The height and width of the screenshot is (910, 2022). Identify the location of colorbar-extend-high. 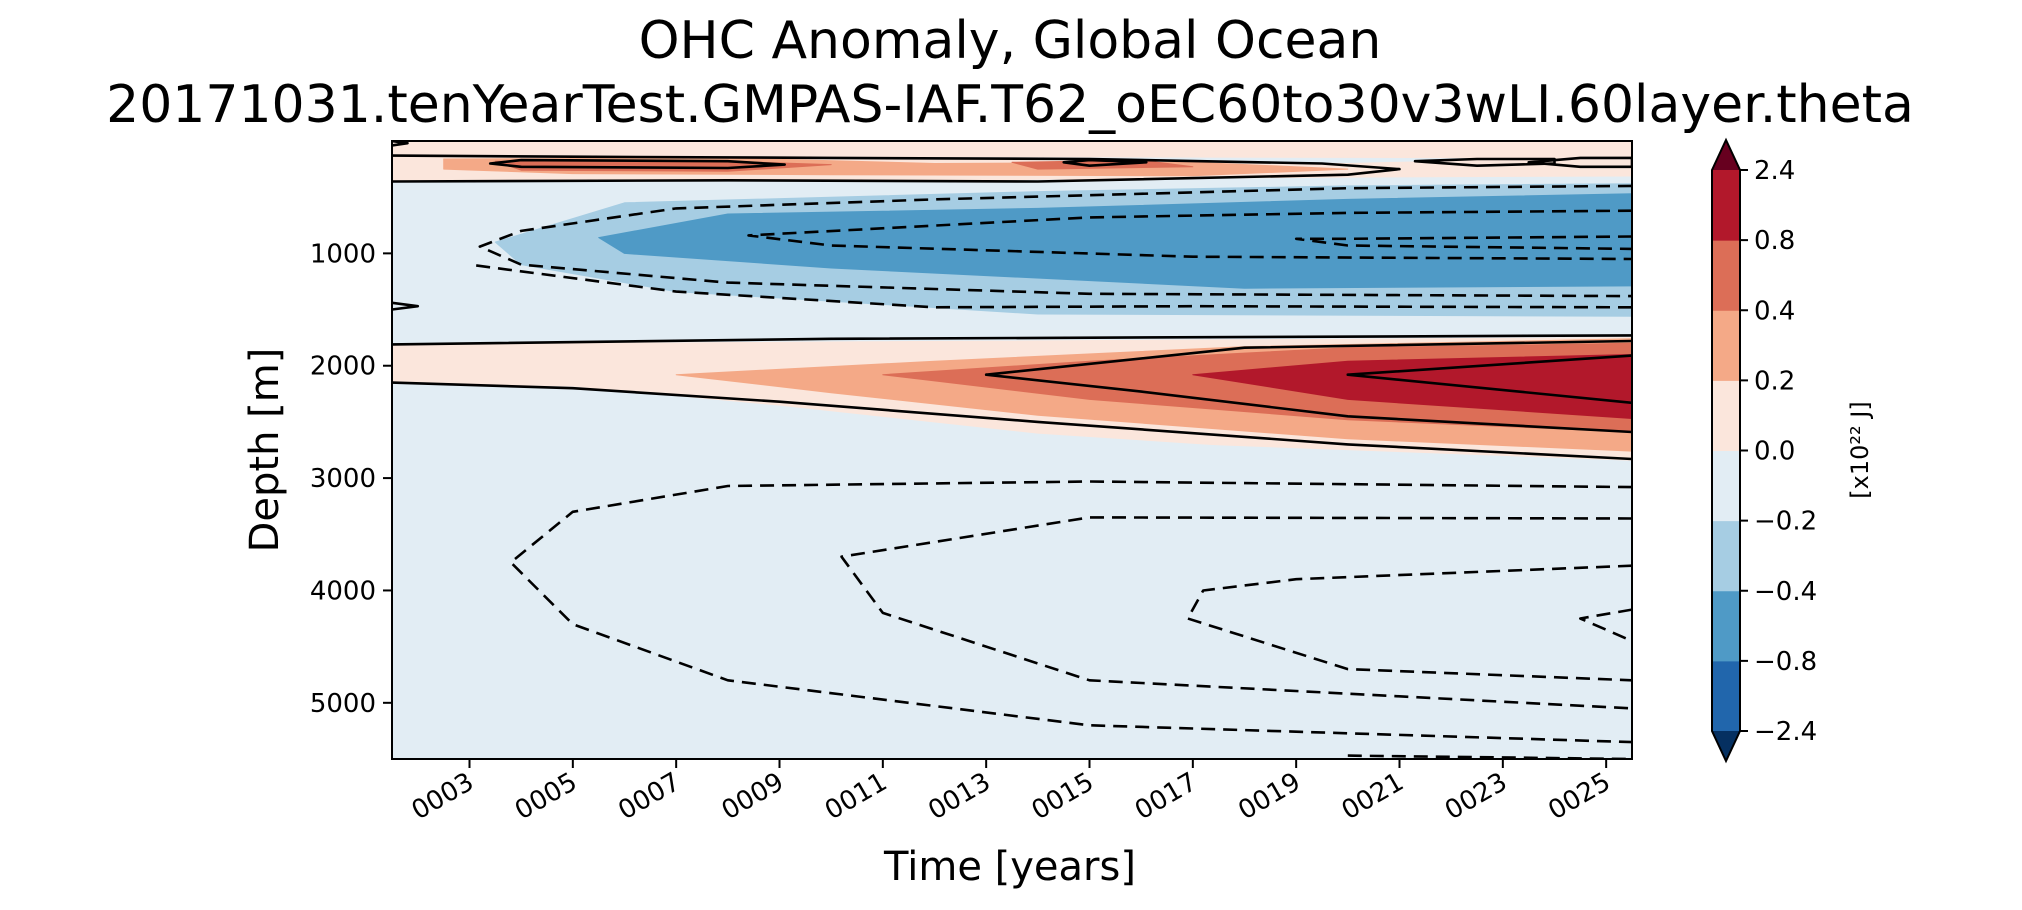
(1726, 155).